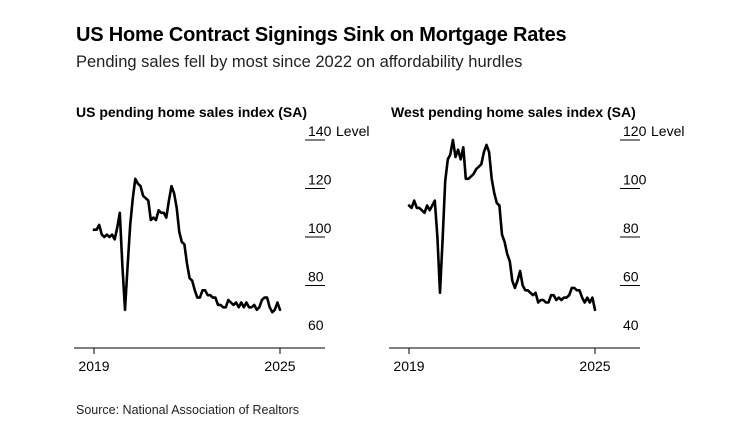  Describe the element at coordinates (631, 228) in the screenshot. I see `west-y-tick-label: 80` at that location.